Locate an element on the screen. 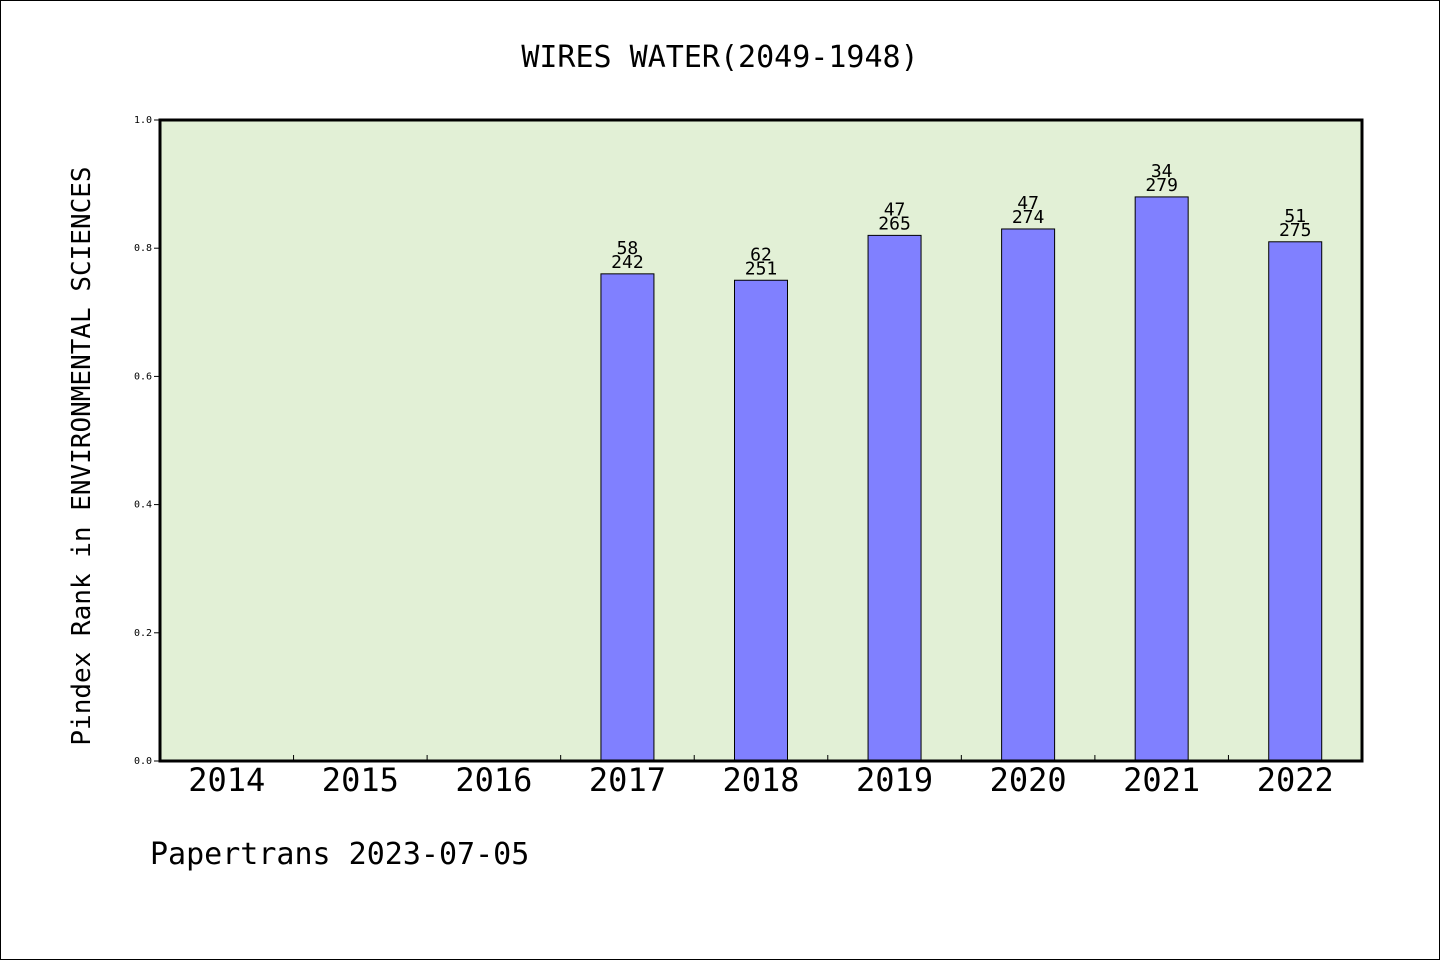  y-tick-label: 0.4 is located at coordinates (143, 505).